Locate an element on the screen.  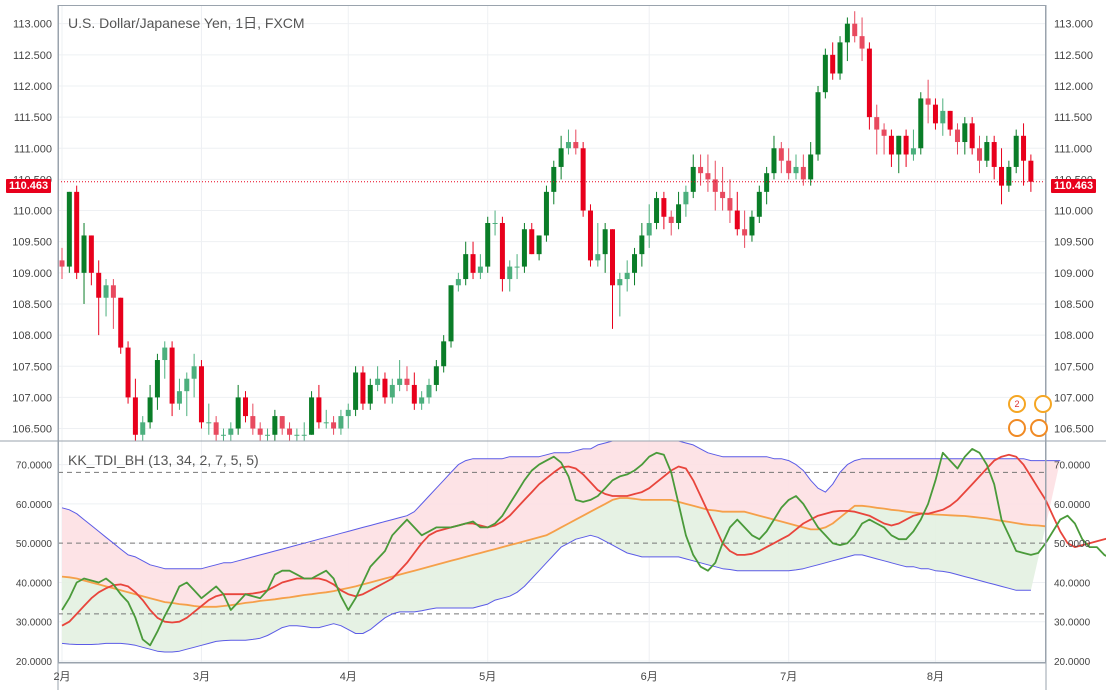
indicator-series-lower_band is located at coordinates (546, 593).